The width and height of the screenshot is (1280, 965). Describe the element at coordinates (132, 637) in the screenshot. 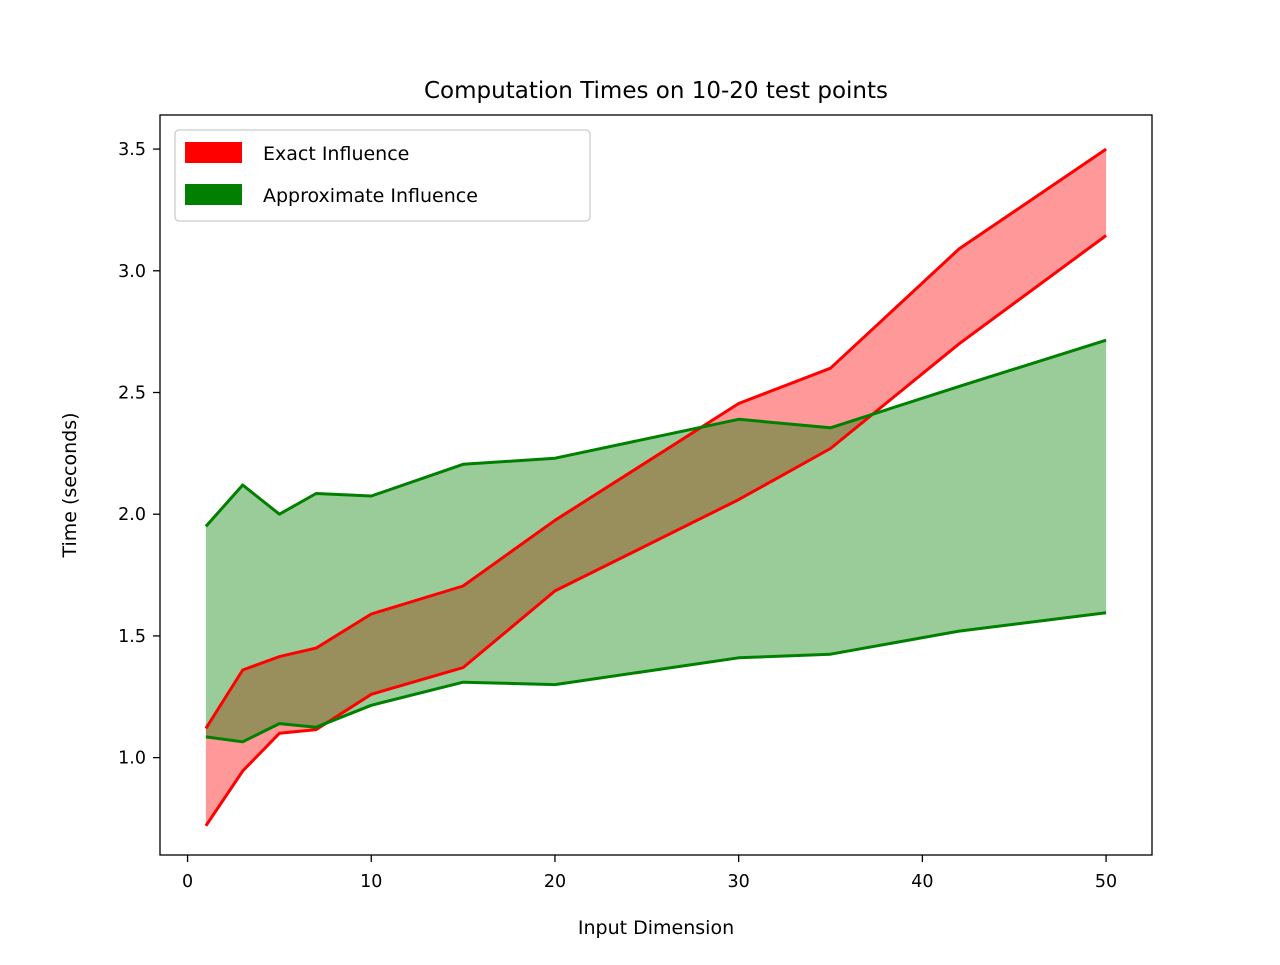

I see `y-tick-label: 1.5` at that location.